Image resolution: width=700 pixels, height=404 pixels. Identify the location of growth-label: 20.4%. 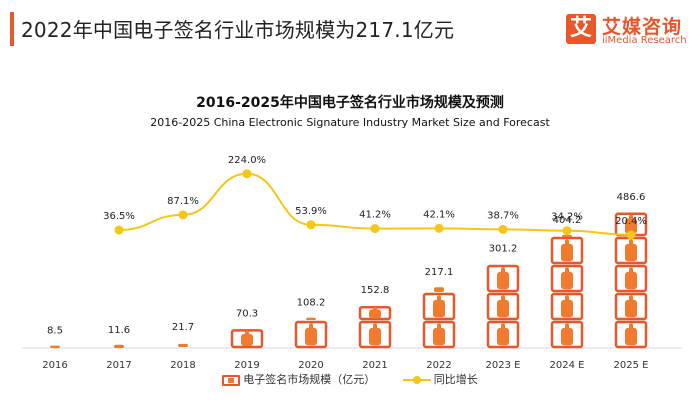
(631, 221).